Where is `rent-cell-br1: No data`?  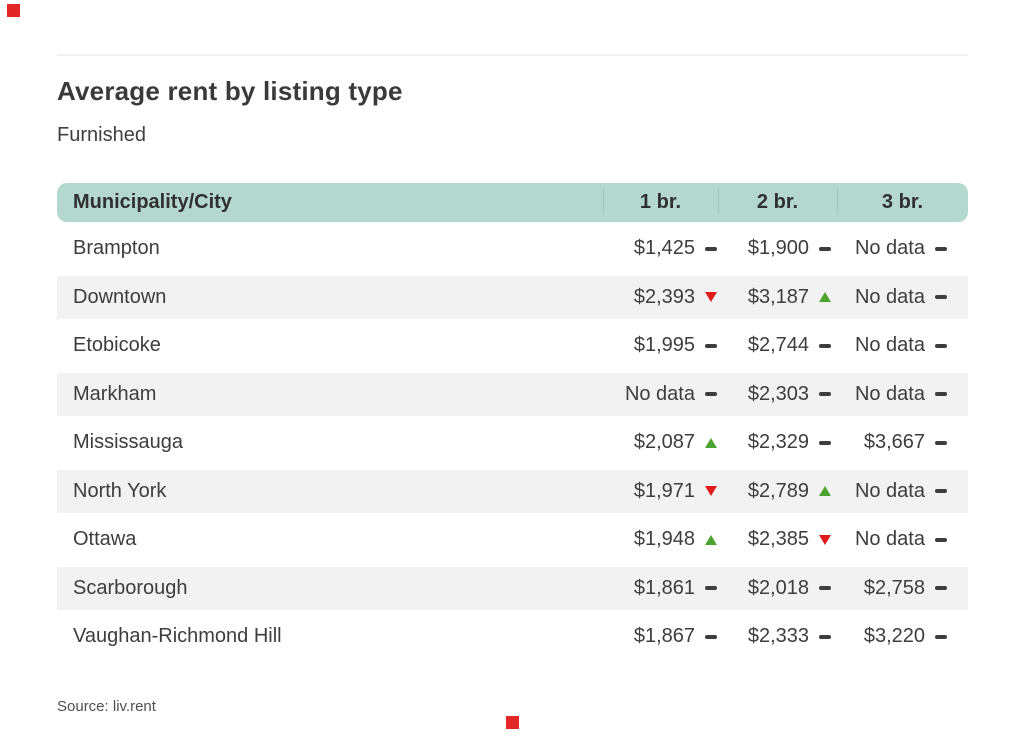 rent-cell-br1: No data is located at coordinates (660, 394).